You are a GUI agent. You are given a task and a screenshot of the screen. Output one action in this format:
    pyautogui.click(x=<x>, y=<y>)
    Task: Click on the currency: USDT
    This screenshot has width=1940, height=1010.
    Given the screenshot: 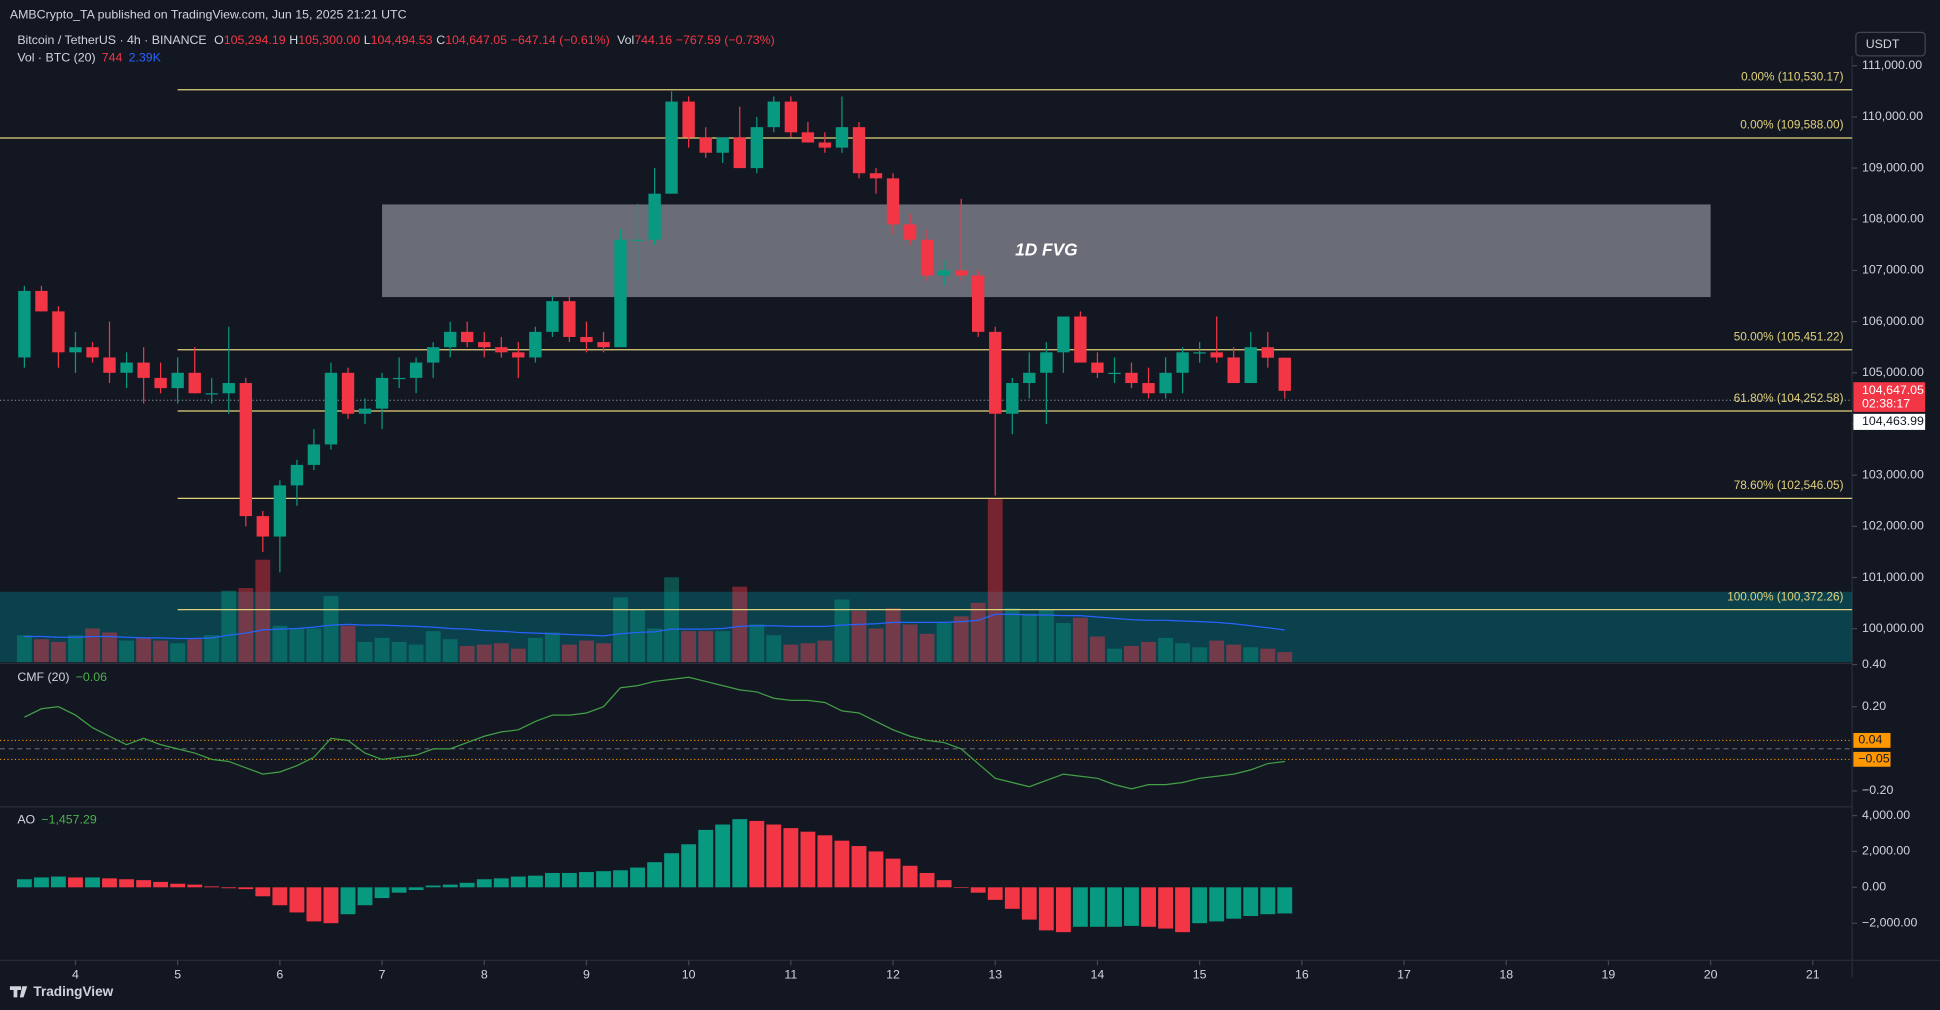 What is the action you would take?
    pyautogui.click(x=1883, y=44)
    